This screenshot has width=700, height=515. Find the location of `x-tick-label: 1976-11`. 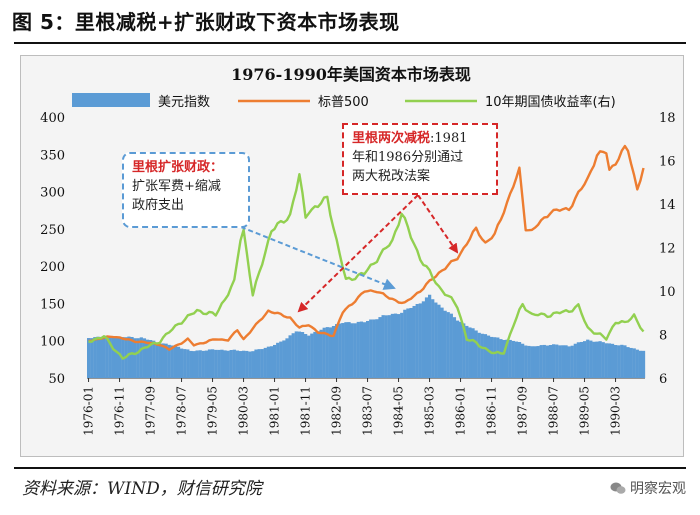

x-tick-label: 1976-11 is located at coordinates (120, 411).